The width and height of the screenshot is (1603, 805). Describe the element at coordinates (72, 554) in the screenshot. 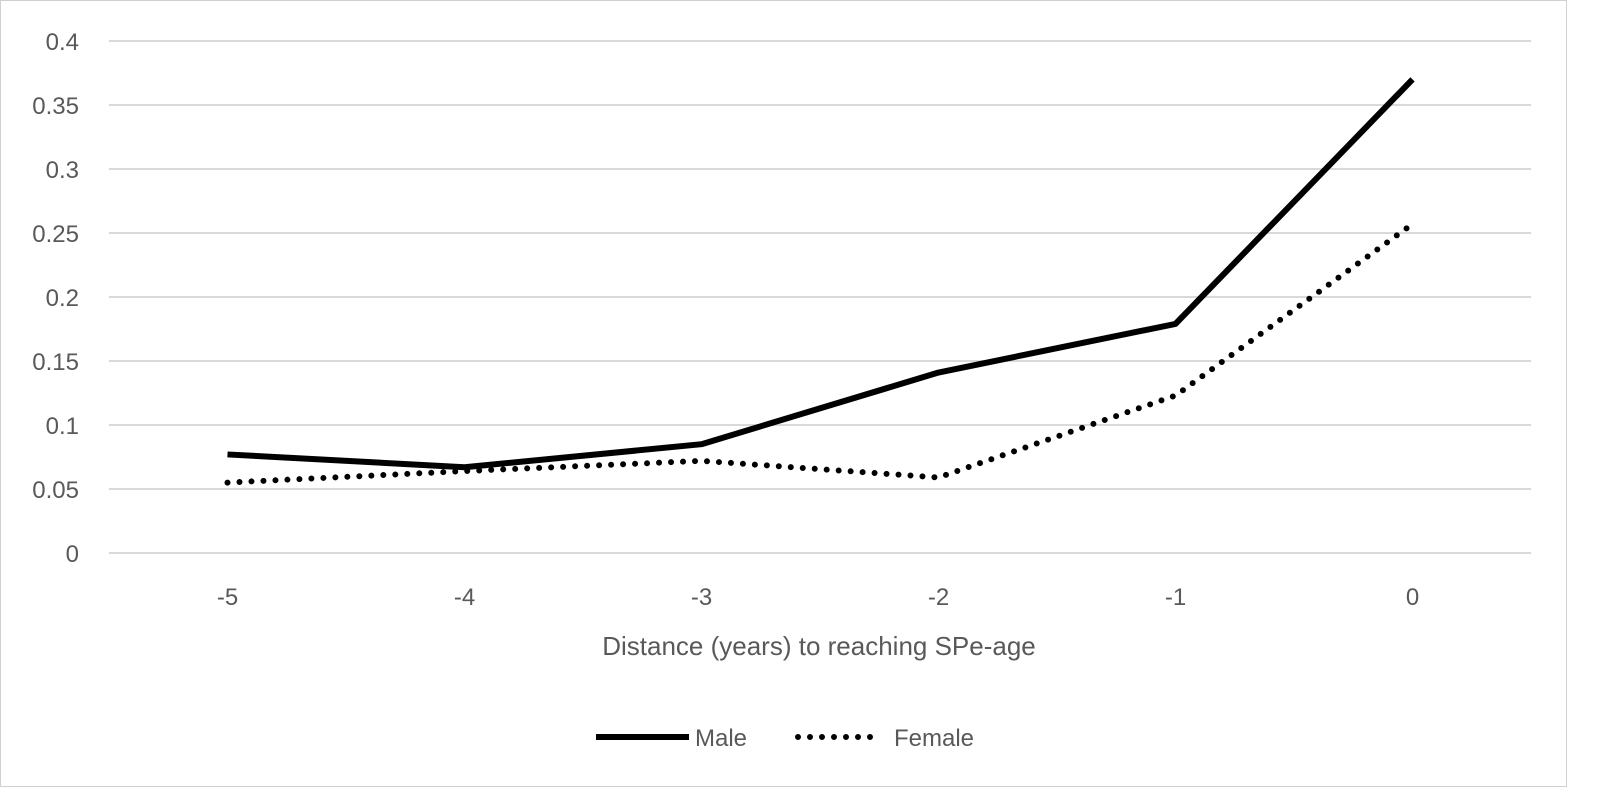

I see `y-tick-label: 0` at that location.